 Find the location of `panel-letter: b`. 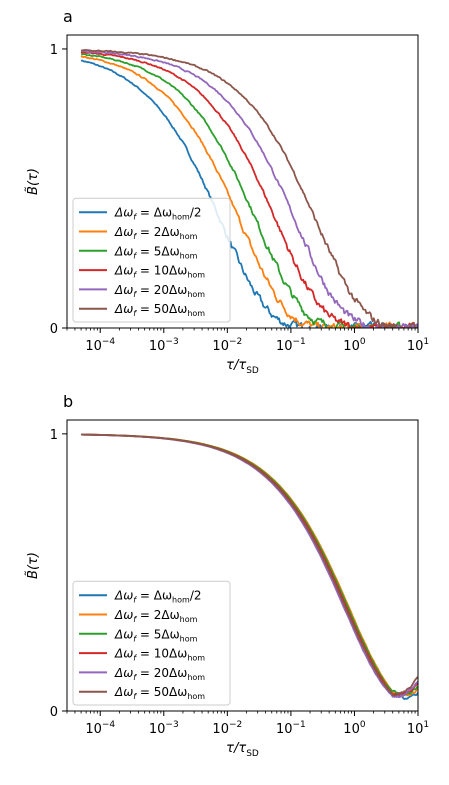

panel-letter: b is located at coordinates (68, 401).